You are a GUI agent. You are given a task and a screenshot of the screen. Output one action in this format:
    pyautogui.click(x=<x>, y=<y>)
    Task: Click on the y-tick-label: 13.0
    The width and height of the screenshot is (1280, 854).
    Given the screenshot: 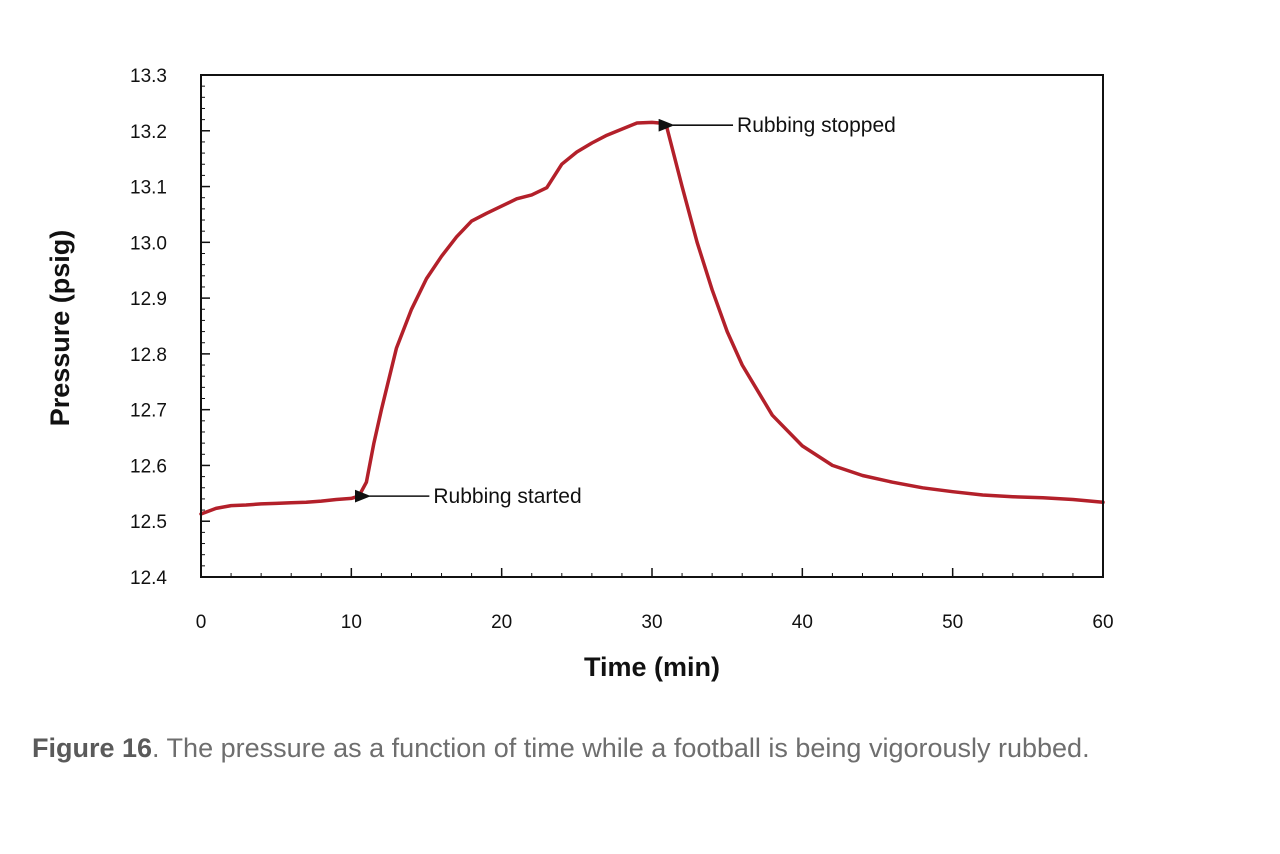 What is the action you would take?
    pyautogui.click(x=148, y=243)
    